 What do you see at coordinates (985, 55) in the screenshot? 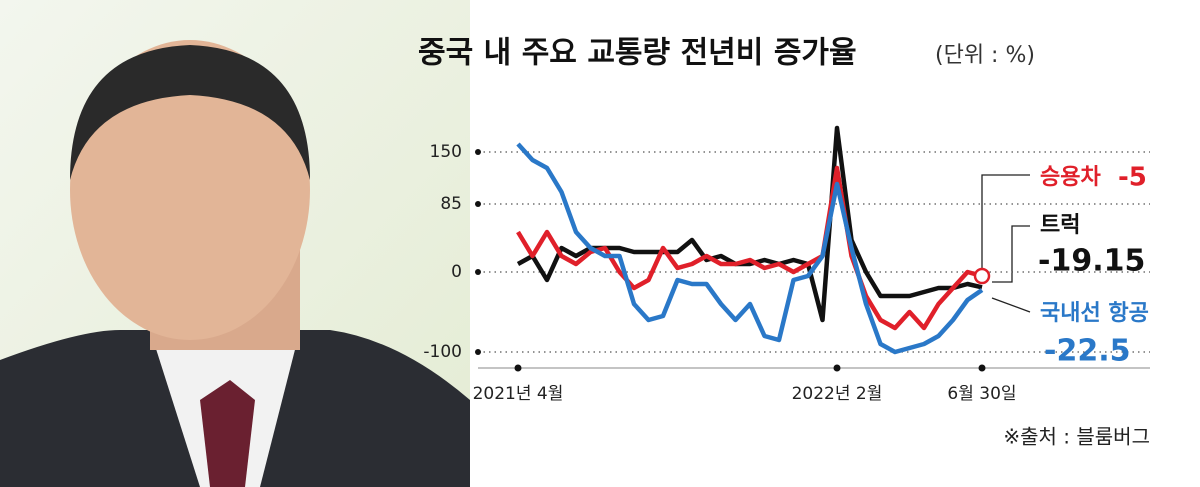
I see `chart-subtitle: (단위 : %)` at bounding box center [985, 55].